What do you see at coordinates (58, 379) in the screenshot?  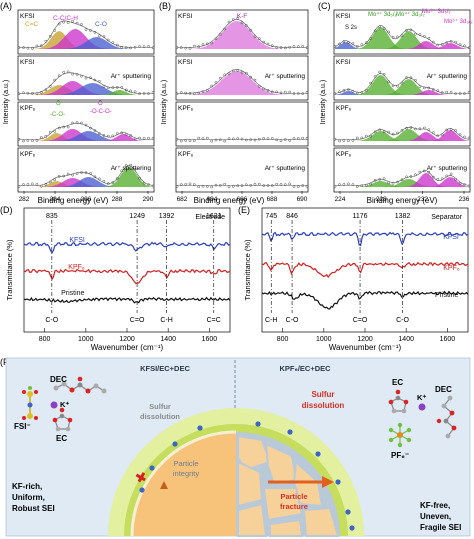 I see `left-dec-label: DEC` at bounding box center [58, 379].